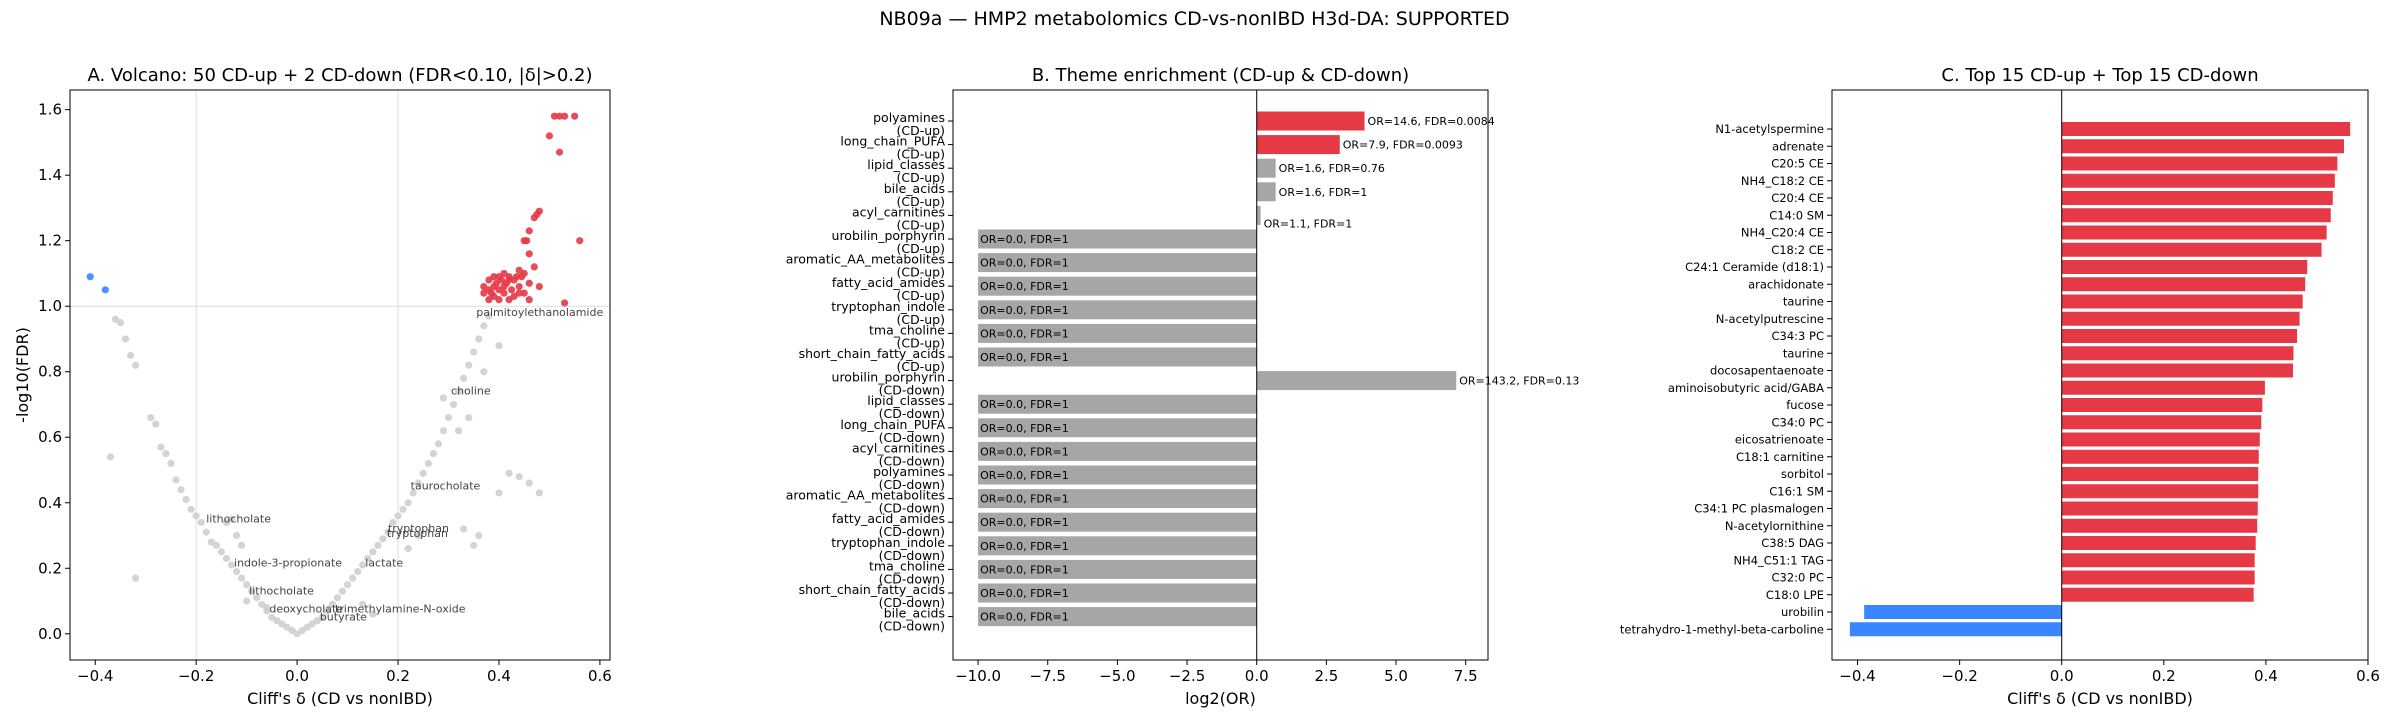 The height and width of the screenshot is (728, 2389). Describe the element at coordinates (1466, 676) in the screenshot. I see `x-tick-label: 7.5` at that location.